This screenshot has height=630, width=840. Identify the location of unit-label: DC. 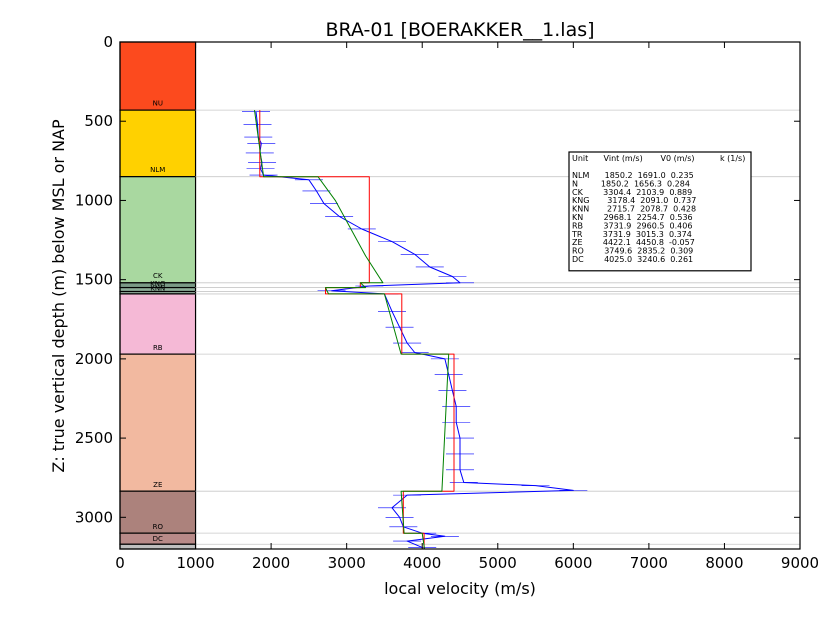
(158, 539).